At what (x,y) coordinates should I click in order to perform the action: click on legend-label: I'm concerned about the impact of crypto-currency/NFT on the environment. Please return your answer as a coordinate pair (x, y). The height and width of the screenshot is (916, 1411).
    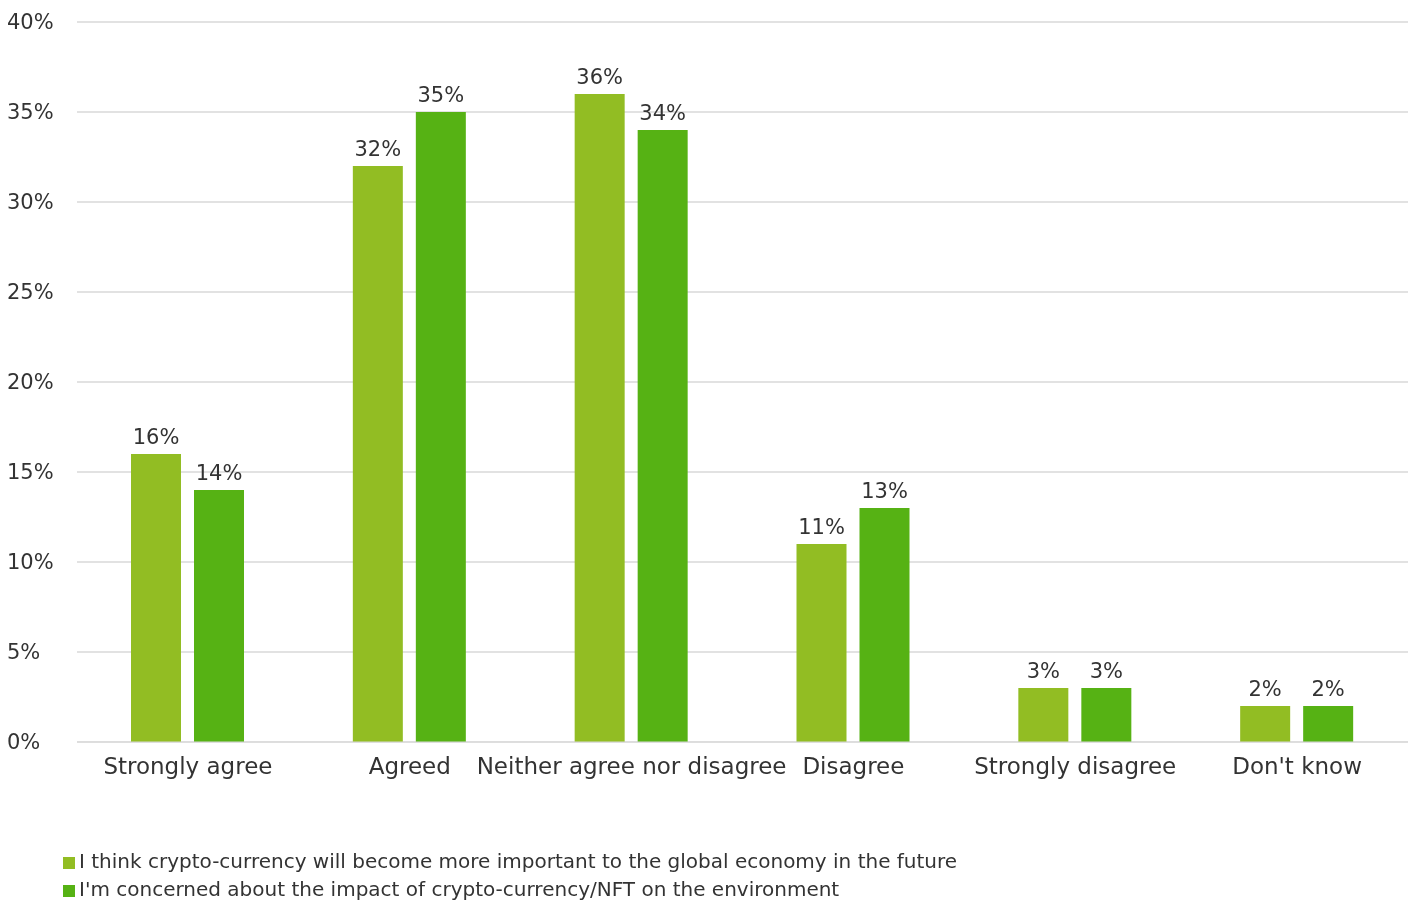
    Looking at the image, I should click on (459, 889).